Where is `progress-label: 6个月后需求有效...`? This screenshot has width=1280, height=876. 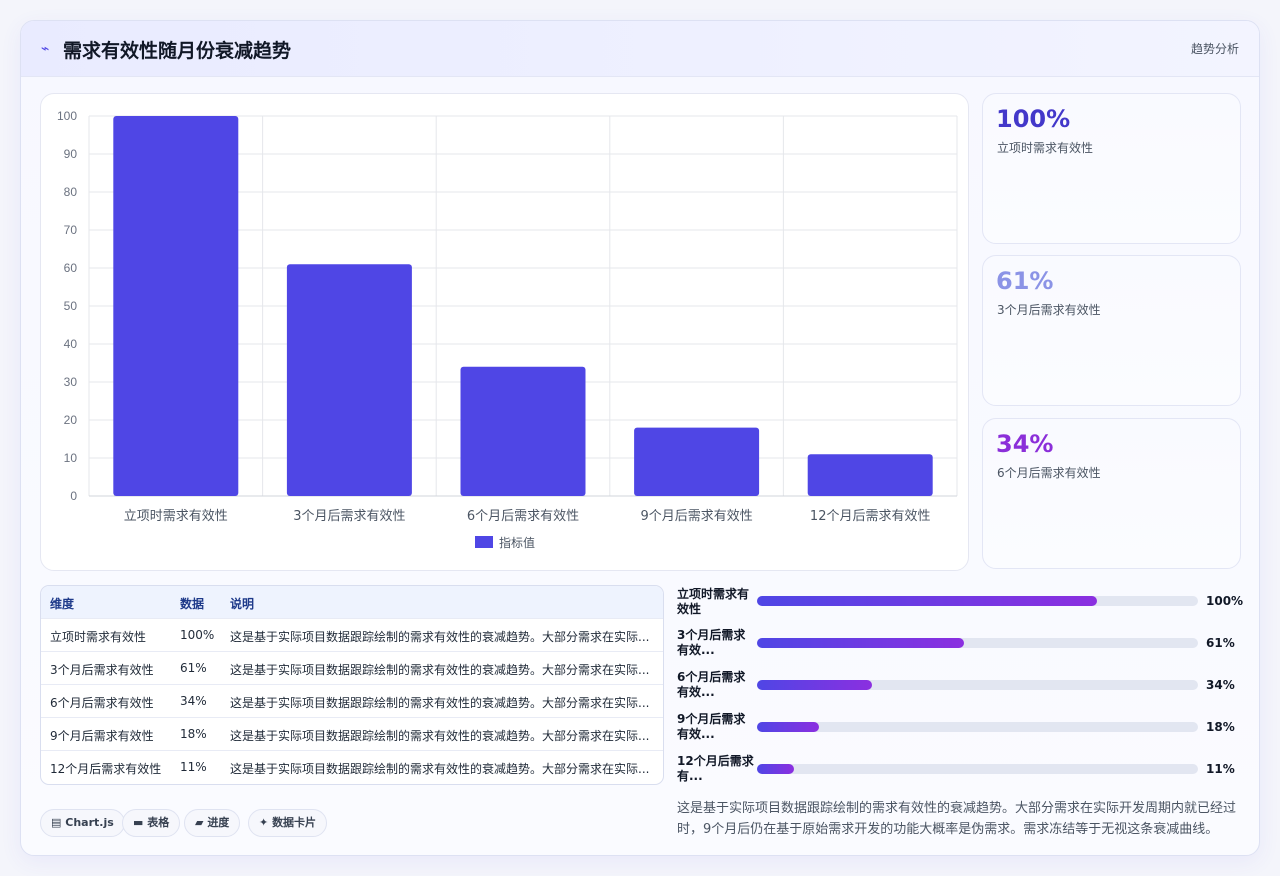 progress-label: 6个月后需求有效... is located at coordinates (711, 684).